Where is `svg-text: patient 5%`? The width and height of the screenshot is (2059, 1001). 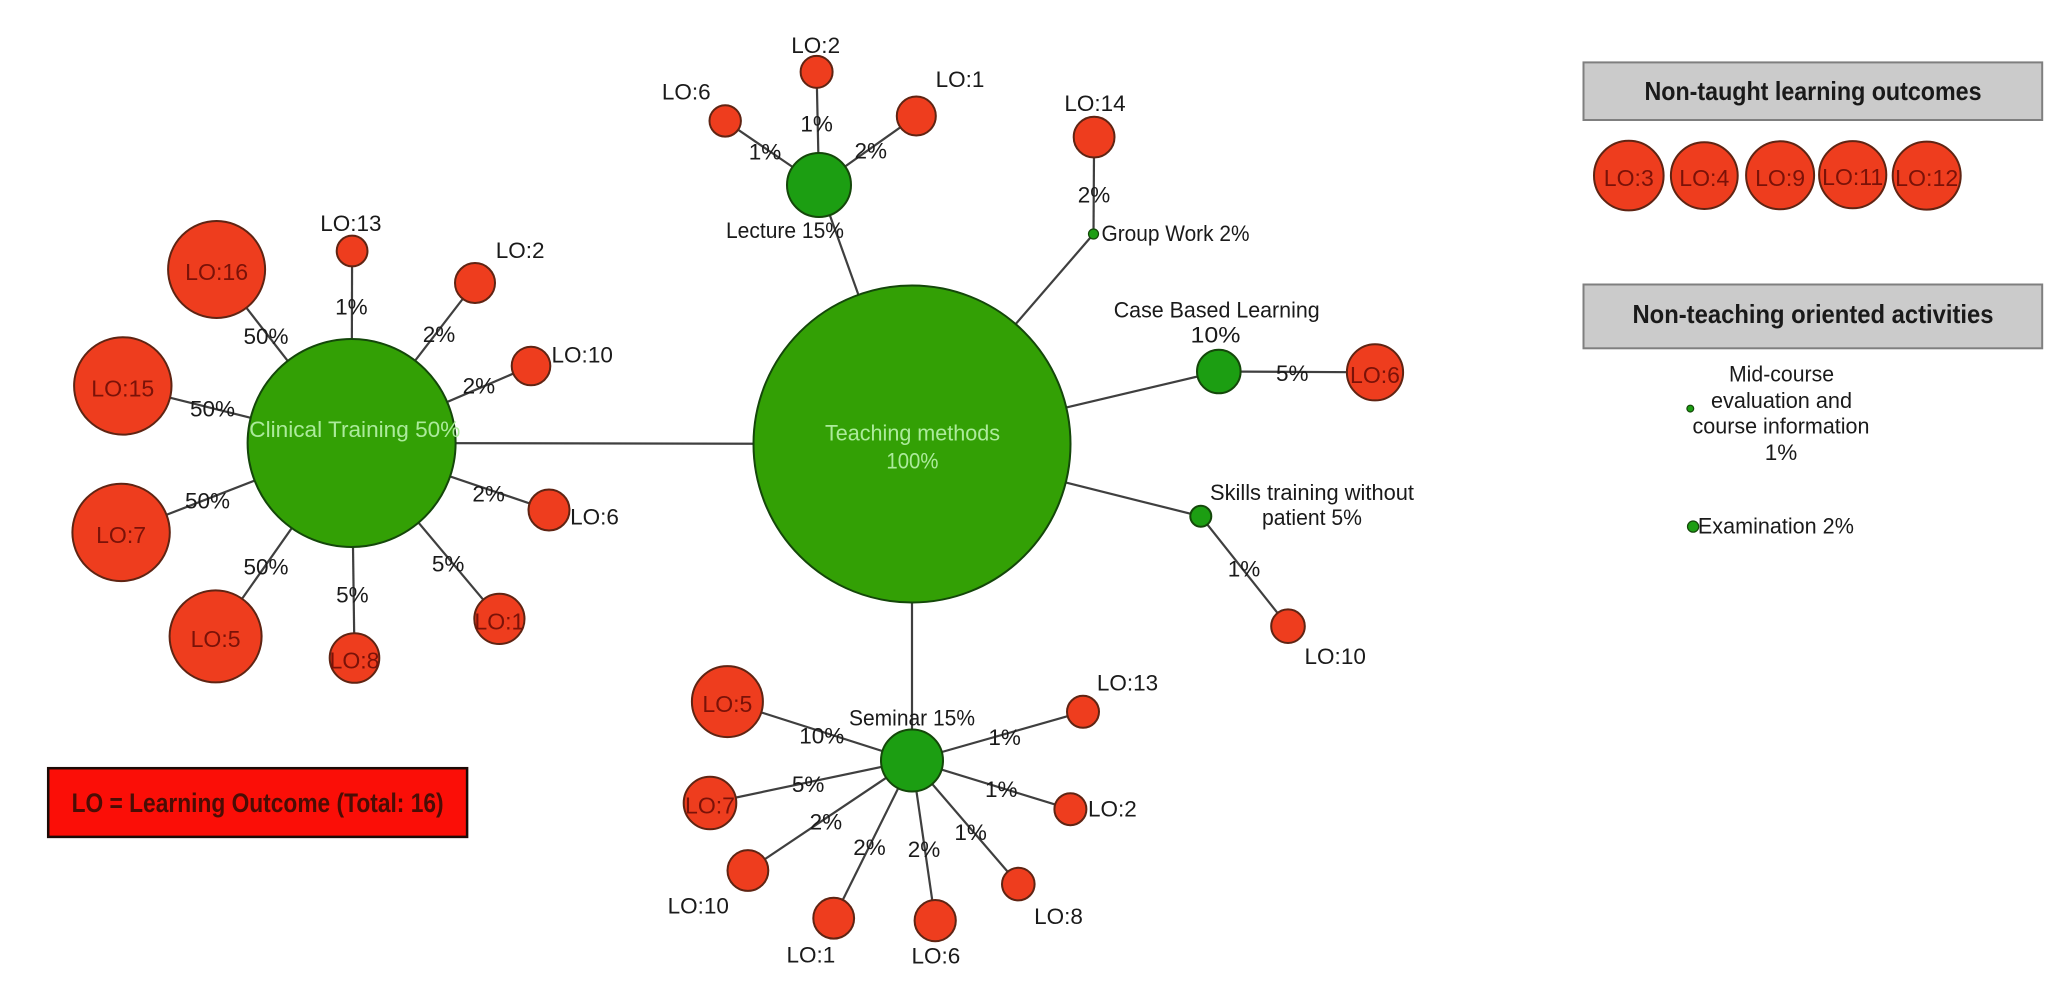
svg-text: patient 5% is located at coordinates (1312, 517).